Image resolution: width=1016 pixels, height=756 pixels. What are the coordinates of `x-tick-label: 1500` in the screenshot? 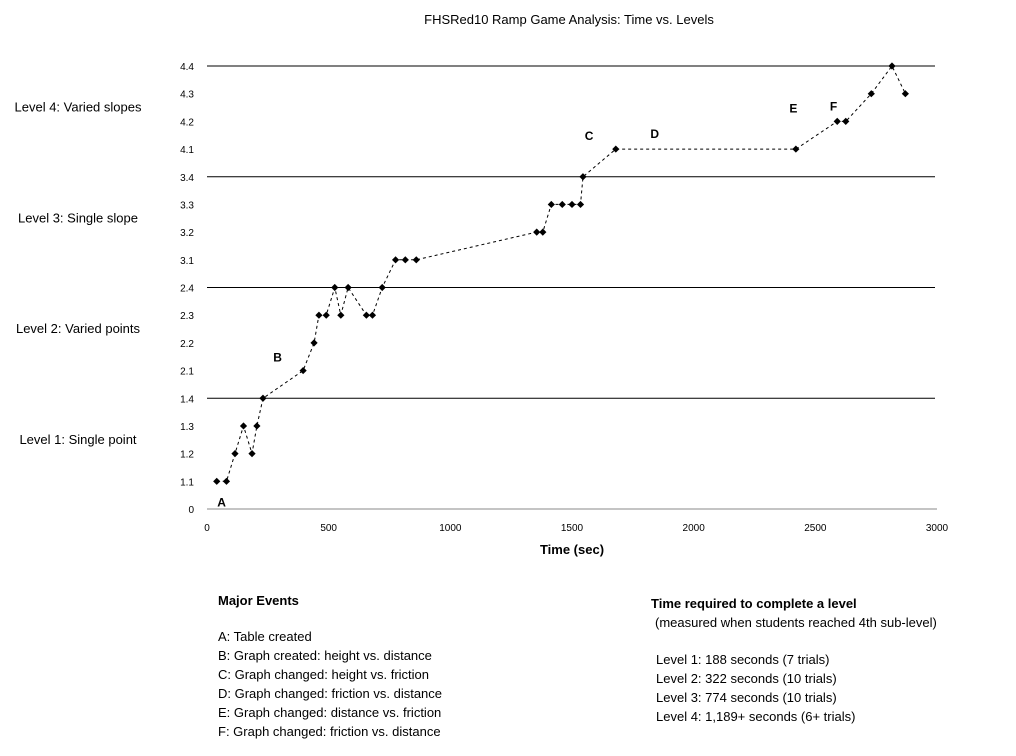 It's located at (572, 528).